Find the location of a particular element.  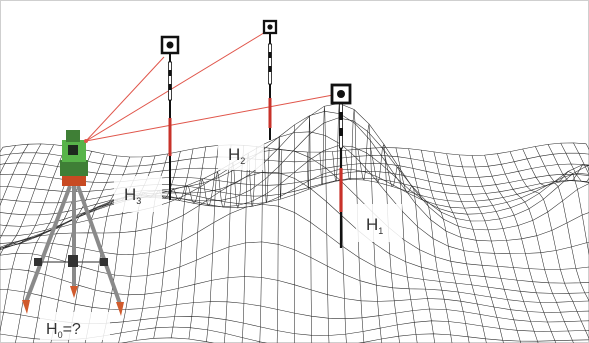

total-station is located at coordinates (73, 223).